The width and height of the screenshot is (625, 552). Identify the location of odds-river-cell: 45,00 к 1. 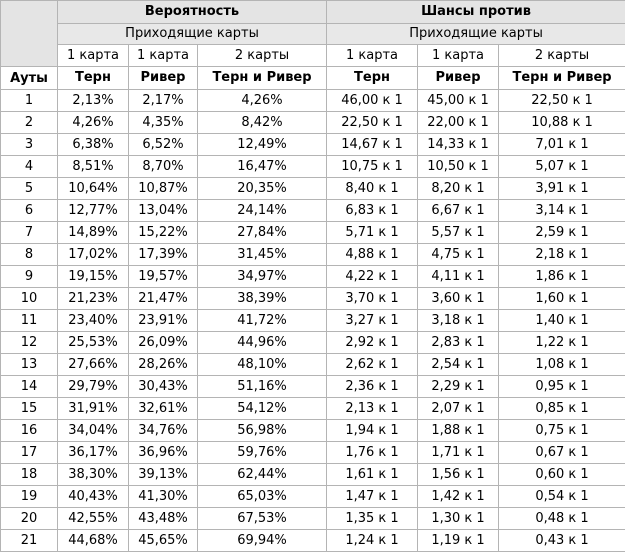
(458, 101).